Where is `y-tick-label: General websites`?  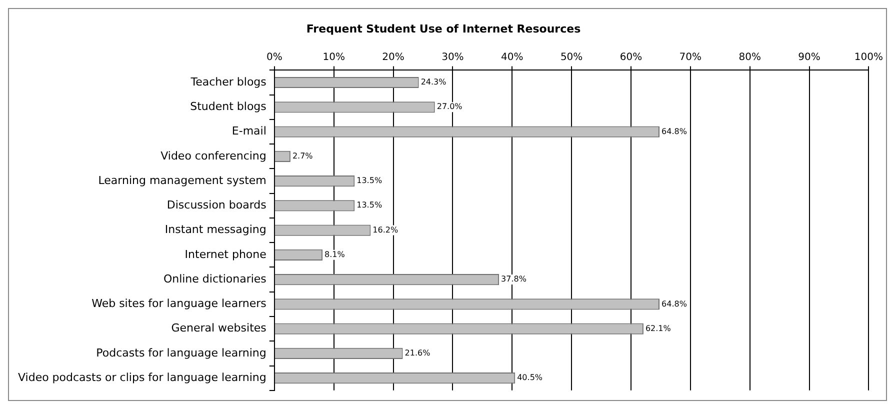
y-tick-label: General websites is located at coordinates (219, 328).